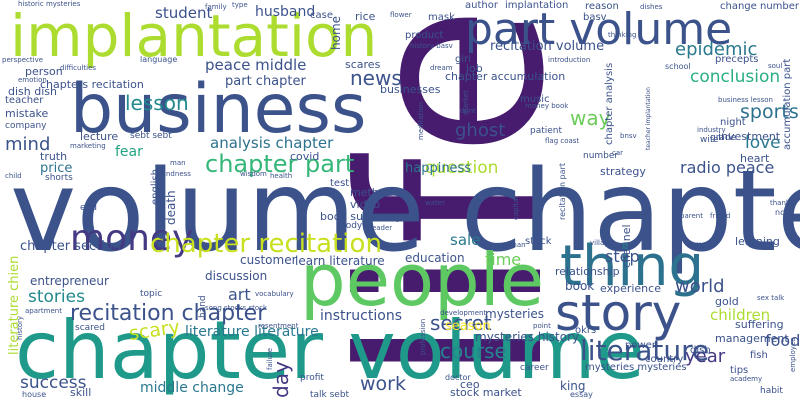 Image resolution: width=800 pixels, height=400 pixels. I want to click on cloud-word: industry, so click(711, 130).